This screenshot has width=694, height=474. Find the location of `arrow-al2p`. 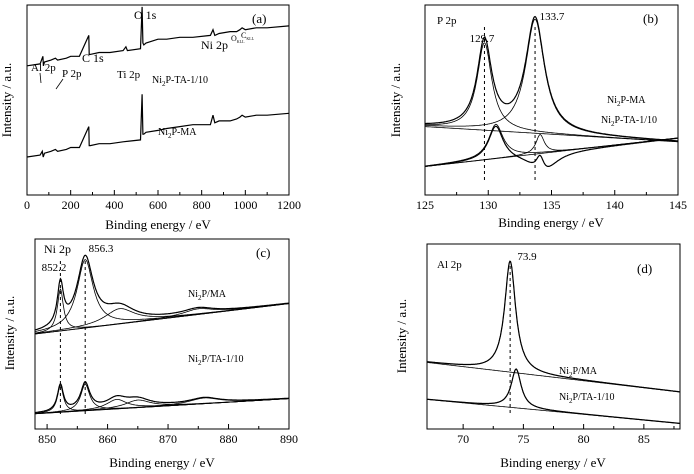

arrow-al2p is located at coordinates (40, 78).